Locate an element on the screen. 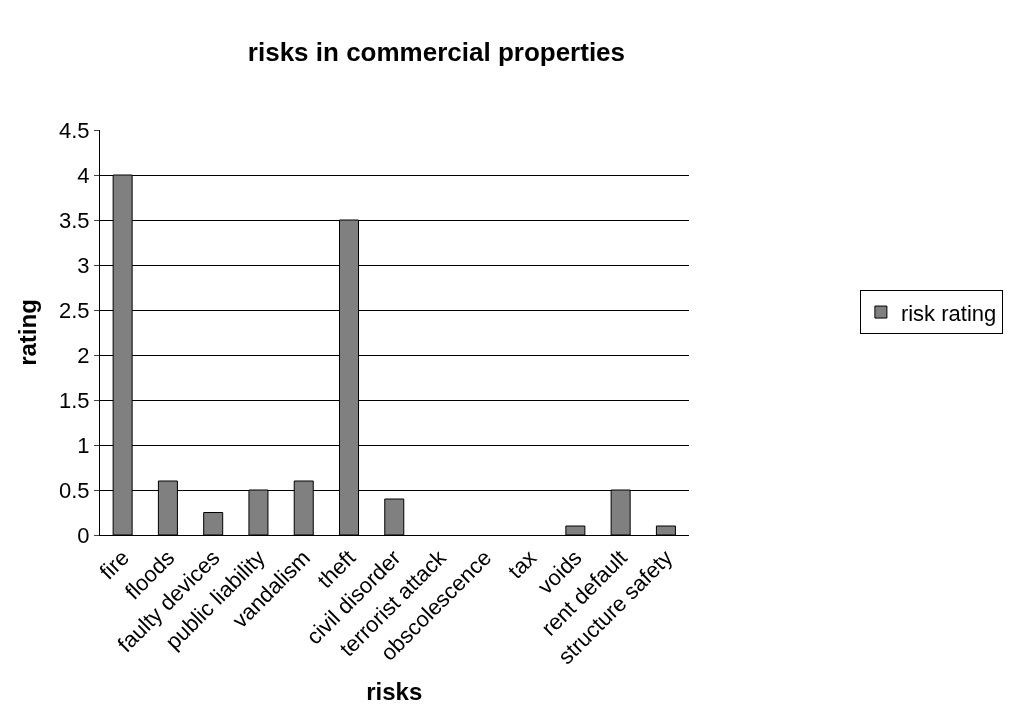  y-tick-label: 1 is located at coordinates (83, 445).